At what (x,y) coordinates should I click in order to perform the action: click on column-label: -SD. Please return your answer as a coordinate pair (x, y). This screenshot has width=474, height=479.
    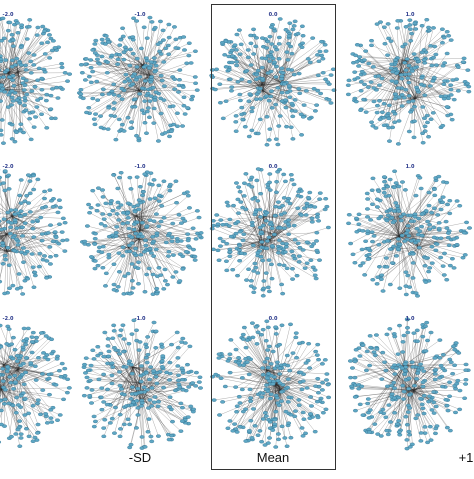
    Looking at the image, I should click on (140, 457).